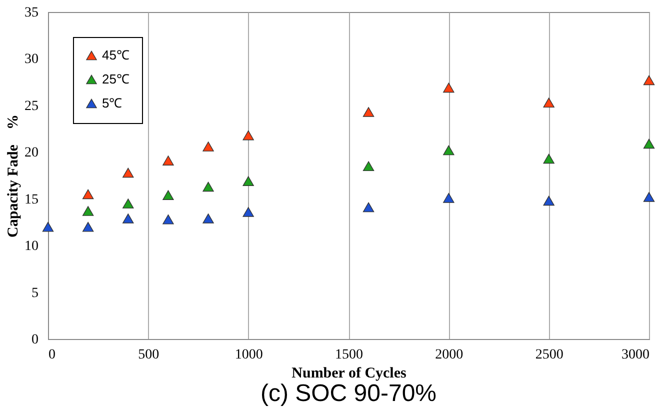  What do you see at coordinates (52, 355) in the screenshot?
I see `x-tick-label: 0` at bounding box center [52, 355].